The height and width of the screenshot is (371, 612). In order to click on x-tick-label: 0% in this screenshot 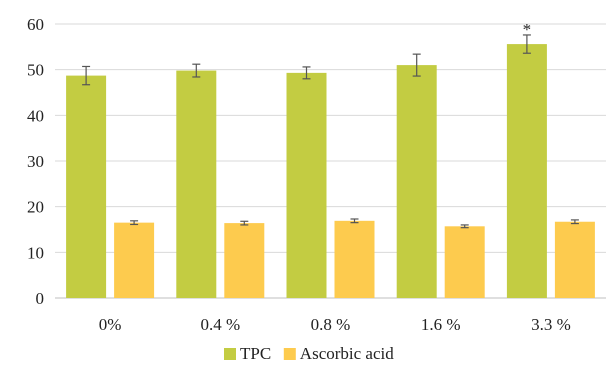, I will do `click(110, 324)`.